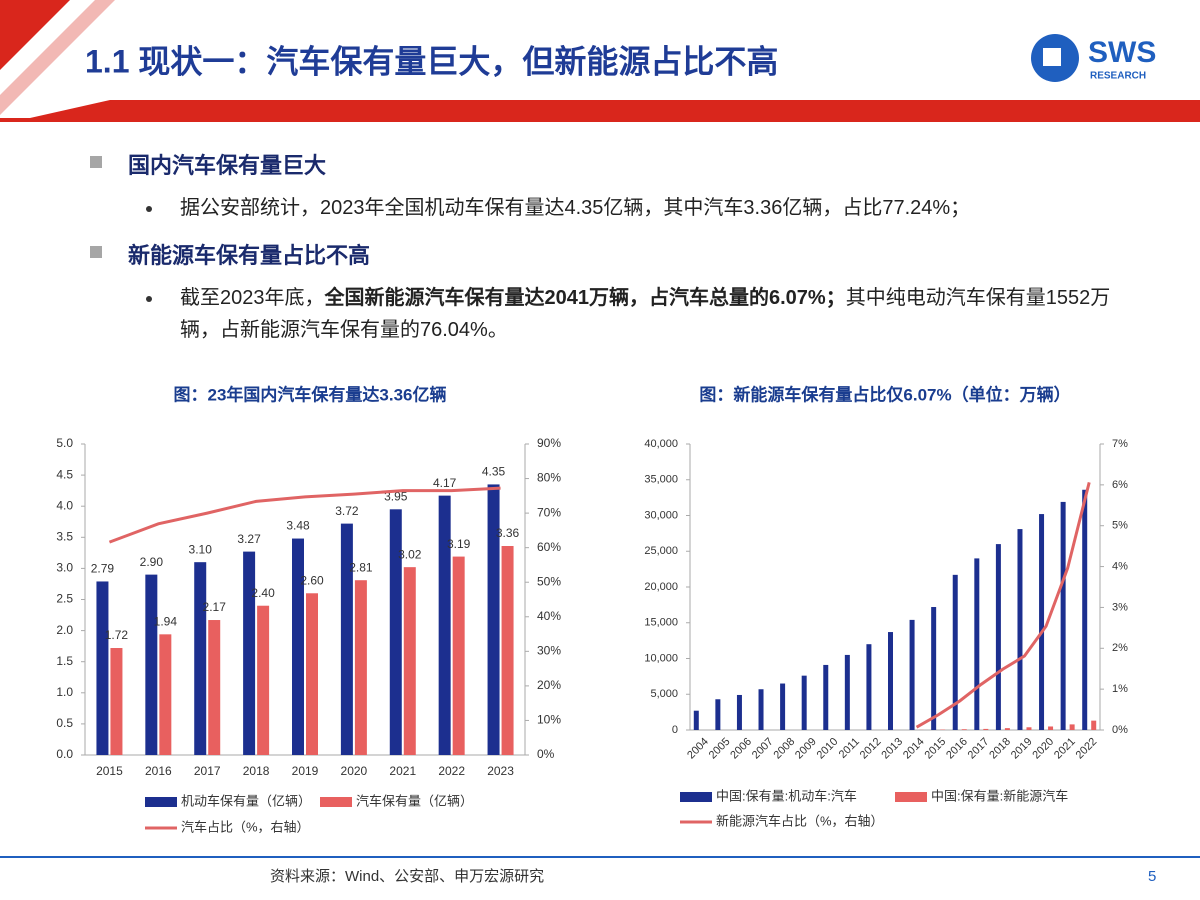 The image size is (1200, 900). I want to click on y-tick-label: 35,000, so click(661, 480).